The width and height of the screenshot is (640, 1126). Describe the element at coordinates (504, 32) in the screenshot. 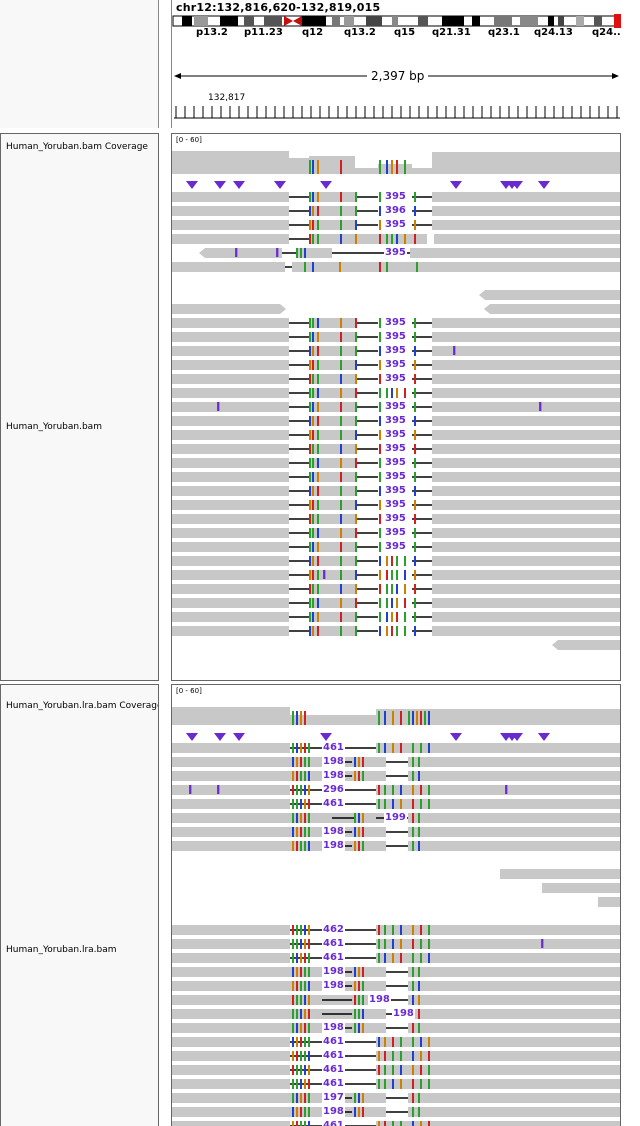

I see `band-label: q23.1` at that location.